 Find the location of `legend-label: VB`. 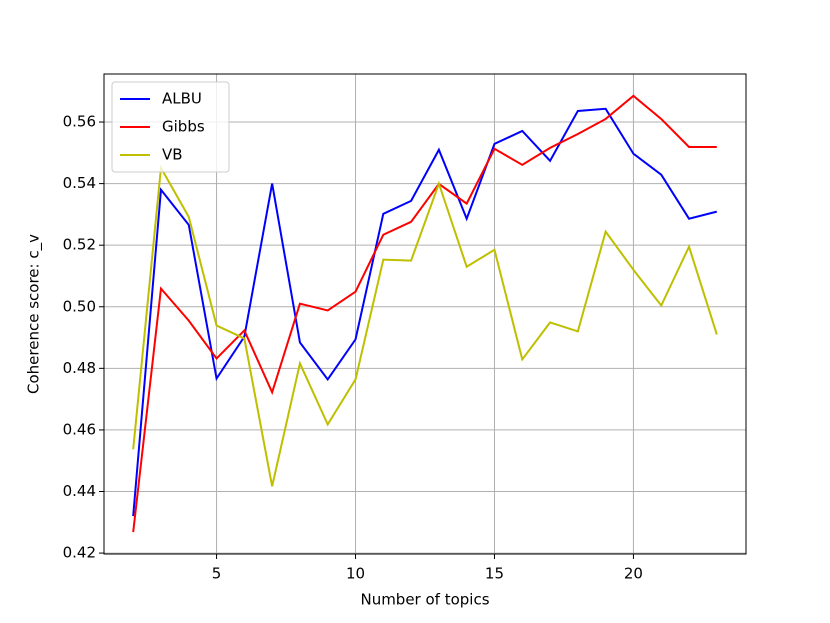

legend-label: VB is located at coordinates (172, 155).